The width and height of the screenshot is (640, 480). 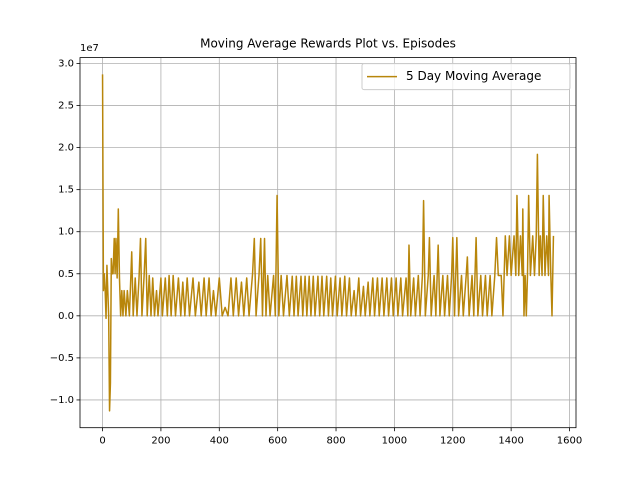 What do you see at coordinates (219, 441) in the screenshot?
I see `x-tick-label: 400` at bounding box center [219, 441].